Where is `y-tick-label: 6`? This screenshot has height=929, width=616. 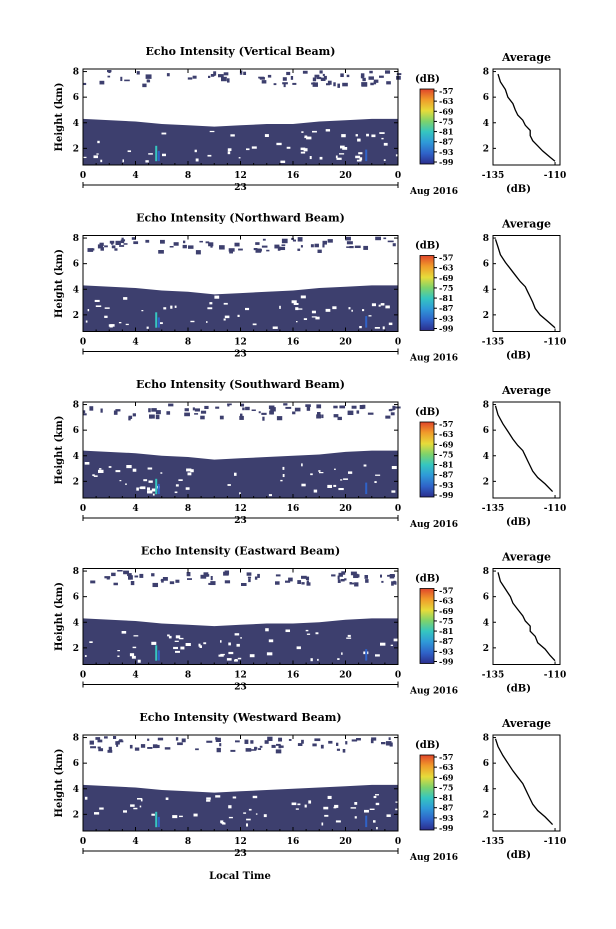
y-tick-label: 6 is located at coordinates (76, 598).